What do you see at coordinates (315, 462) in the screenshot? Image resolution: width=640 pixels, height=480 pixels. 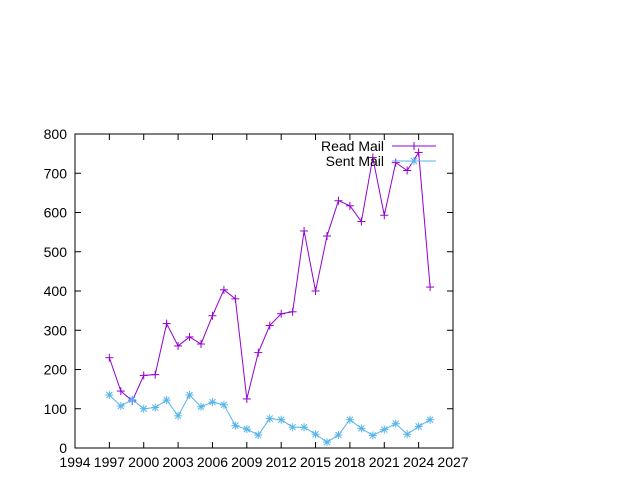 I see `x-tick-label: 2015` at bounding box center [315, 462].